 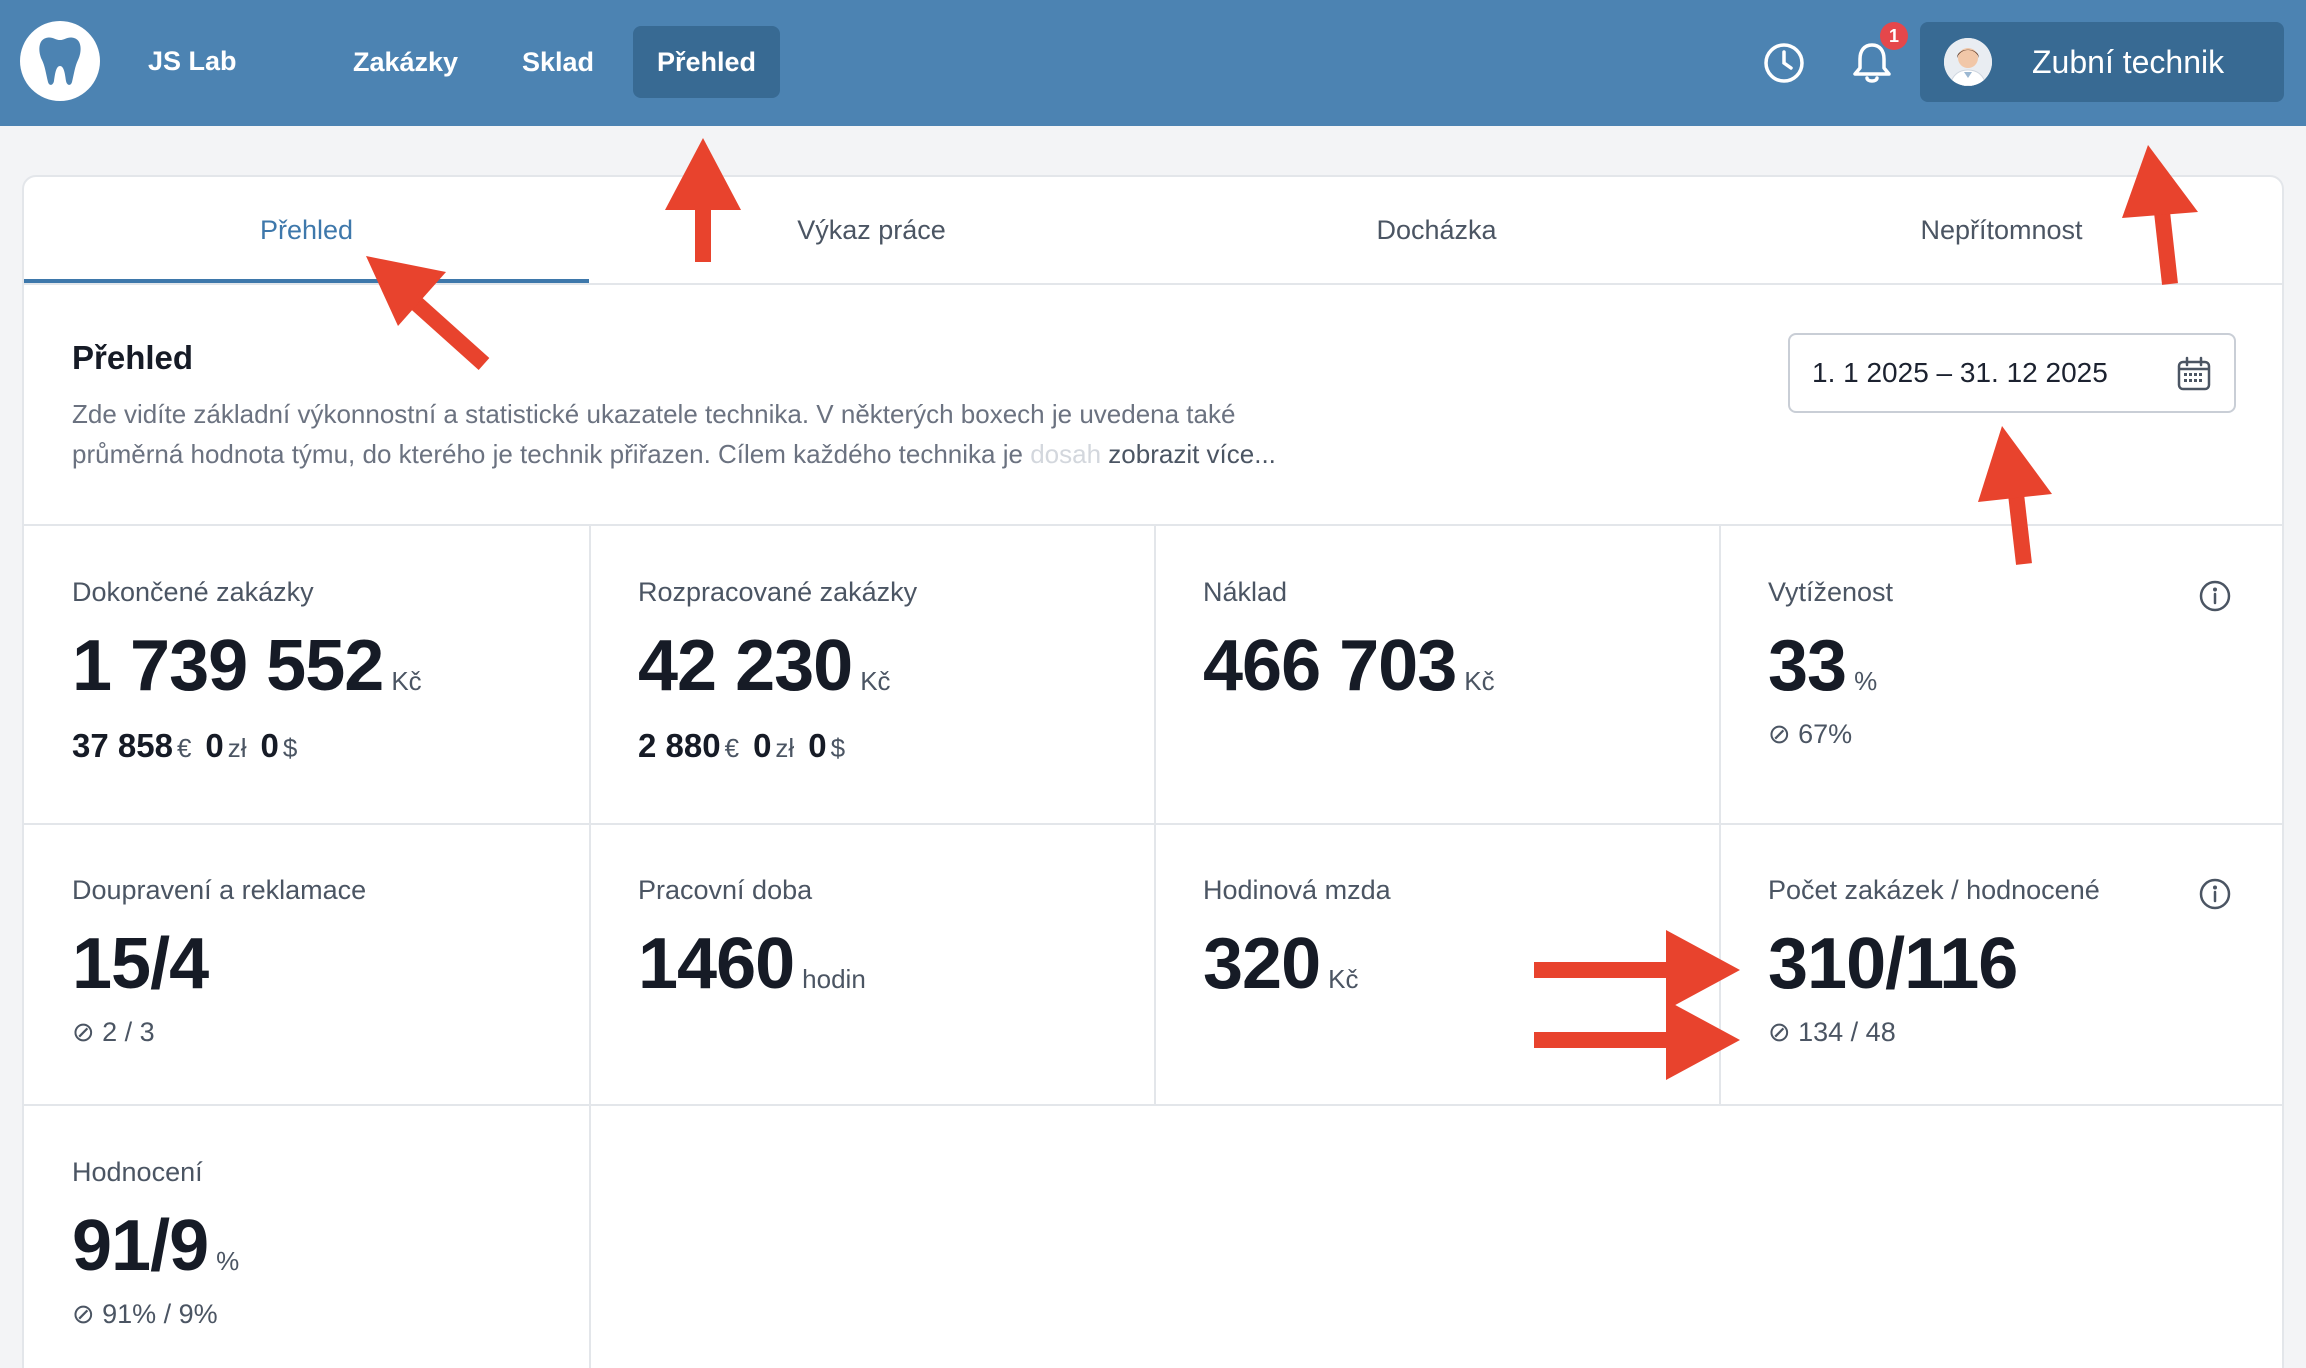 What do you see at coordinates (1297, 890) in the screenshot?
I see `stat-label: Hodinová mzda` at bounding box center [1297, 890].